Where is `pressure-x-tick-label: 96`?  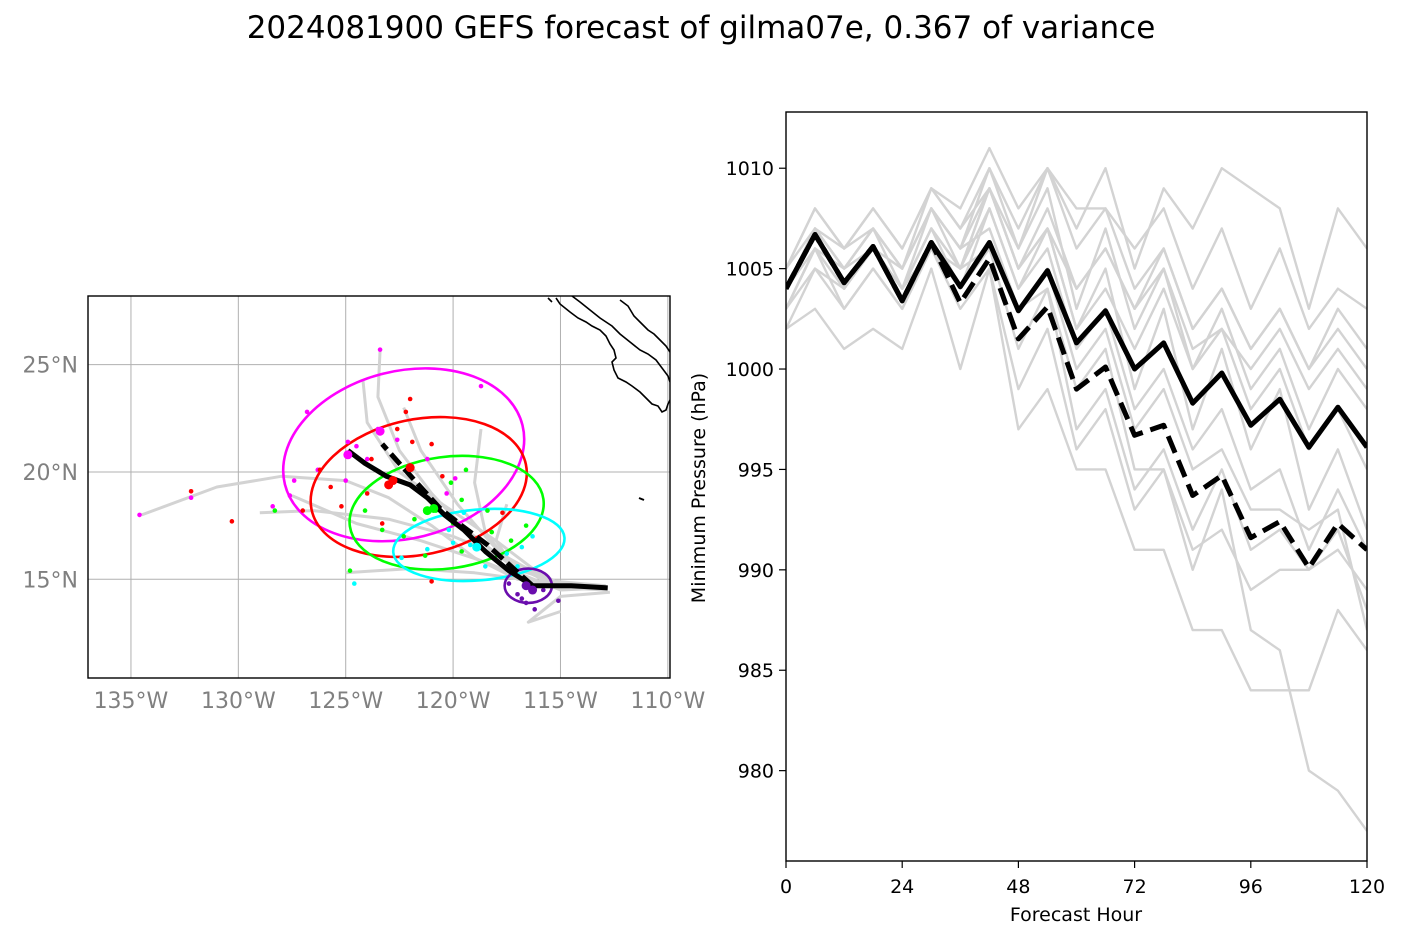
pressure-x-tick-label: 96 is located at coordinates (1251, 887).